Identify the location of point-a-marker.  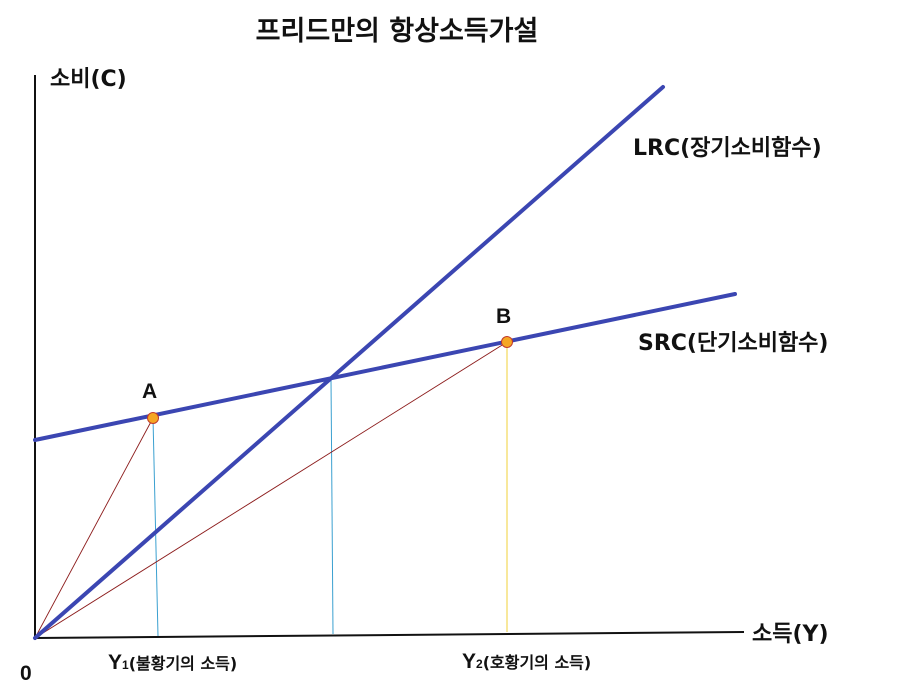
(153, 418).